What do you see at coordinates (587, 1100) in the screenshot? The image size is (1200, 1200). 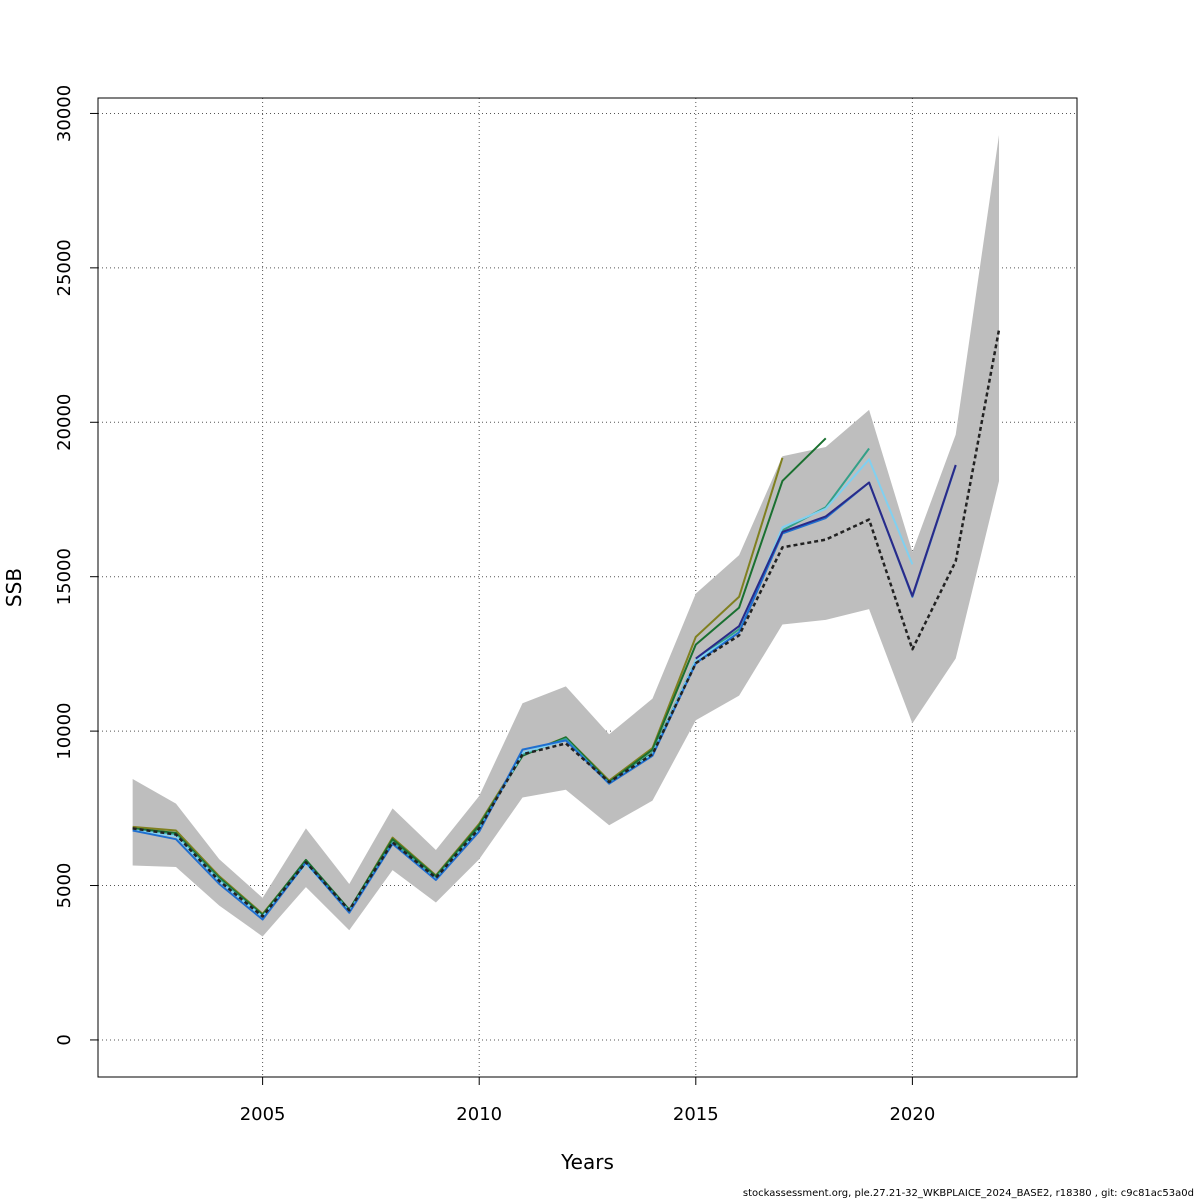 I see `x-axis: 2005 2010 2015 2020` at bounding box center [587, 1100].